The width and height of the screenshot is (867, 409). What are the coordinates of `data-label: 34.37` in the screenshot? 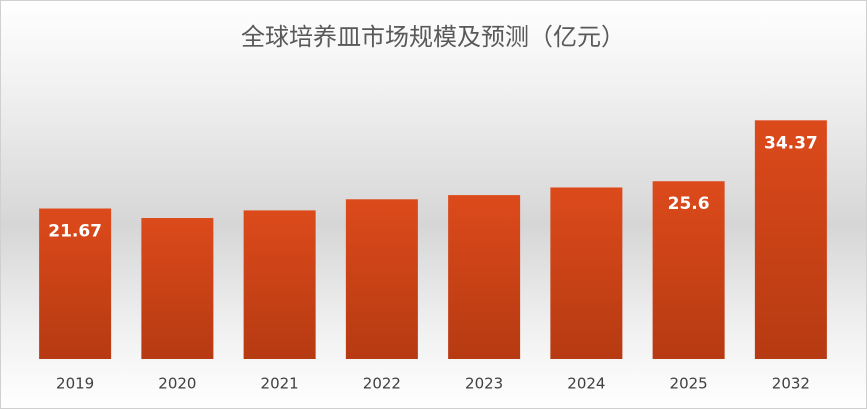 It's located at (791, 143).